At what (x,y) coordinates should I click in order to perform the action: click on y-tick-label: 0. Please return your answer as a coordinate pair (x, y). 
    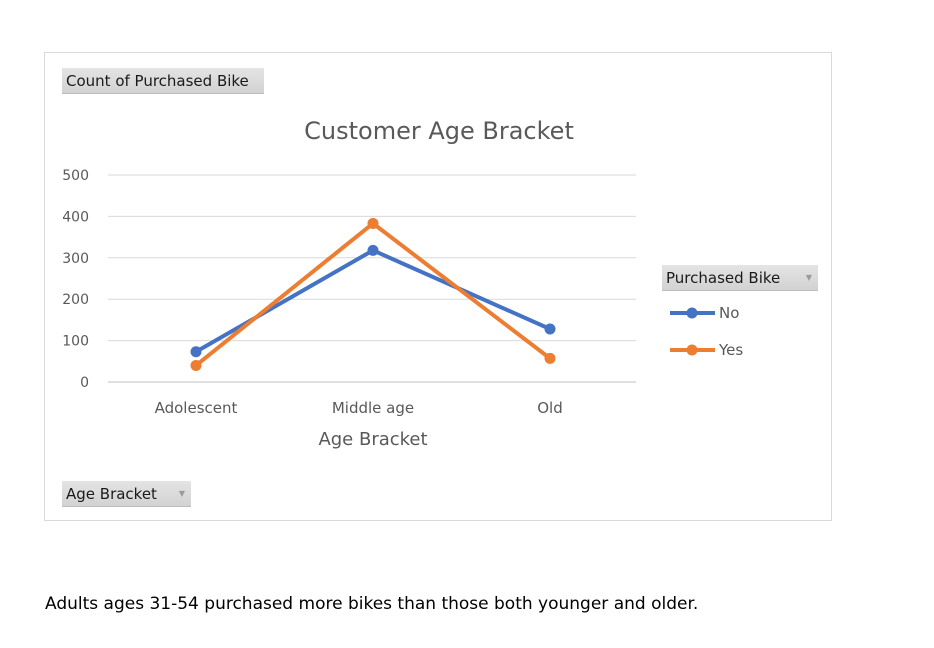
    Looking at the image, I should click on (84, 383).